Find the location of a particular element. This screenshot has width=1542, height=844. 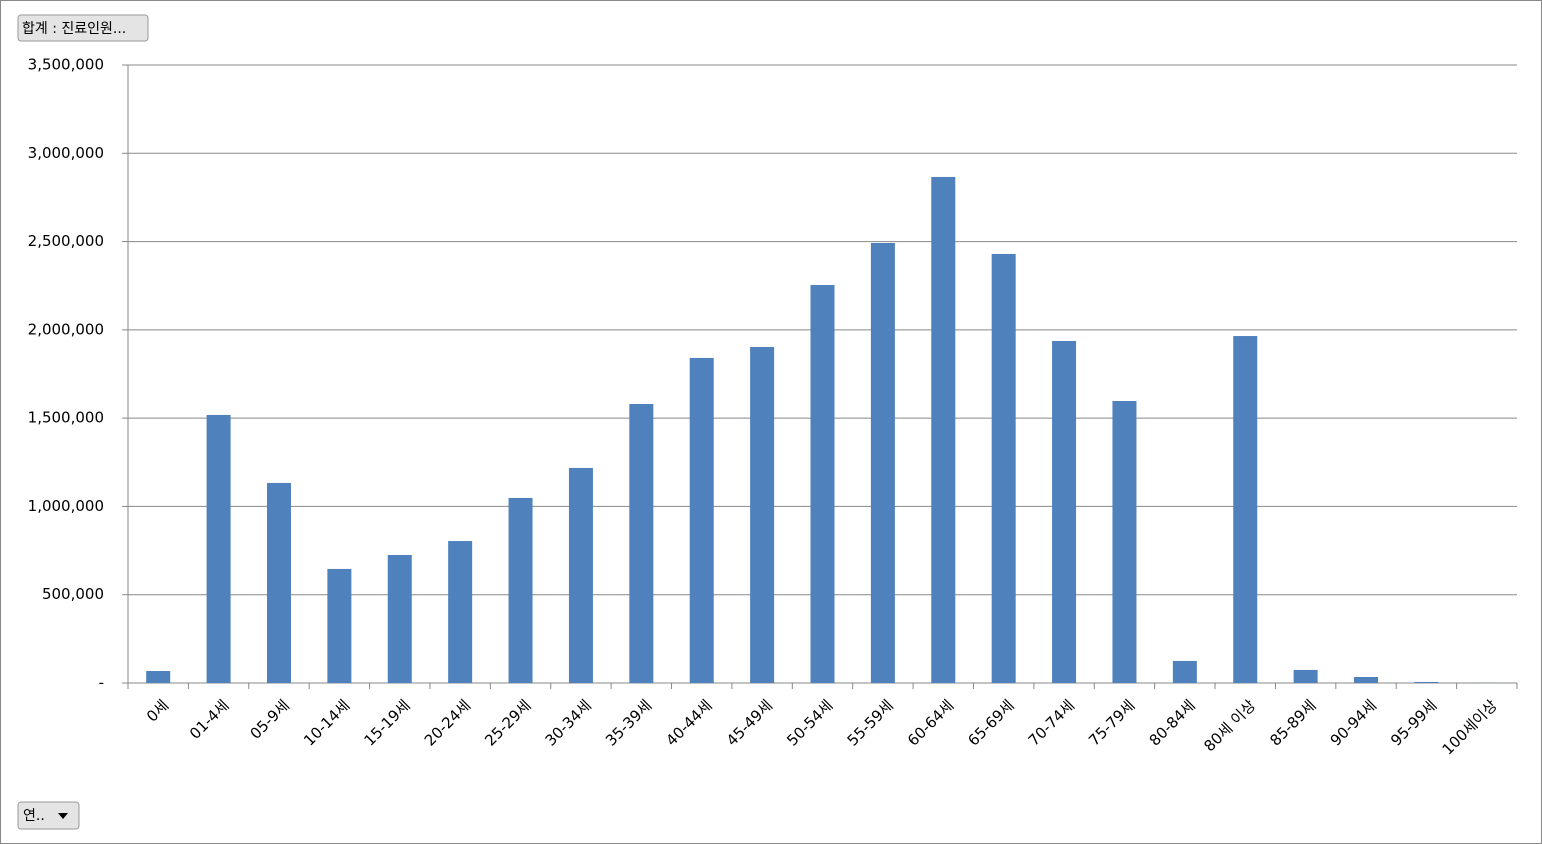

button-label: 연.. is located at coordinates (34, 816).